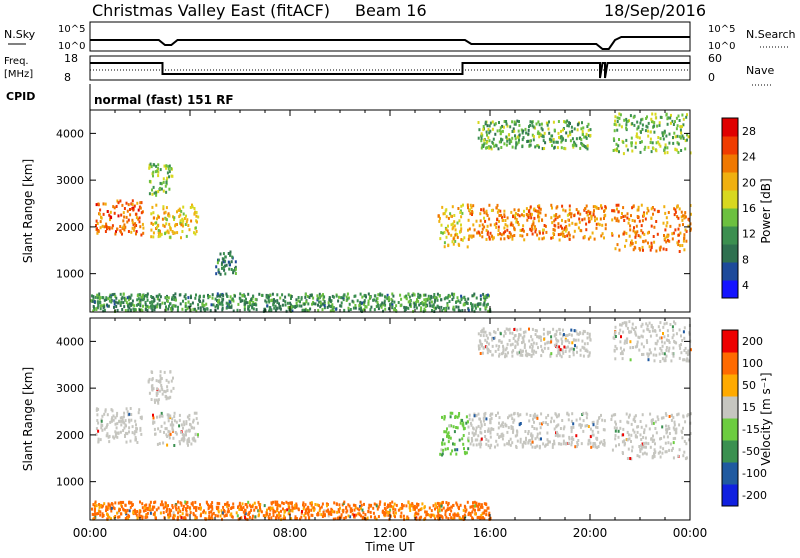  Describe the element at coordinates (749, 131) in the screenshot. I see `colorbar-tick-label: 28` at that location.